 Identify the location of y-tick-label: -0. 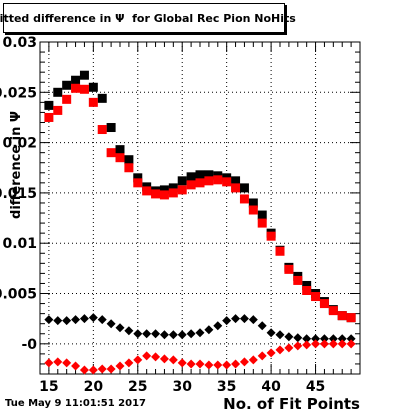
(29, 345).